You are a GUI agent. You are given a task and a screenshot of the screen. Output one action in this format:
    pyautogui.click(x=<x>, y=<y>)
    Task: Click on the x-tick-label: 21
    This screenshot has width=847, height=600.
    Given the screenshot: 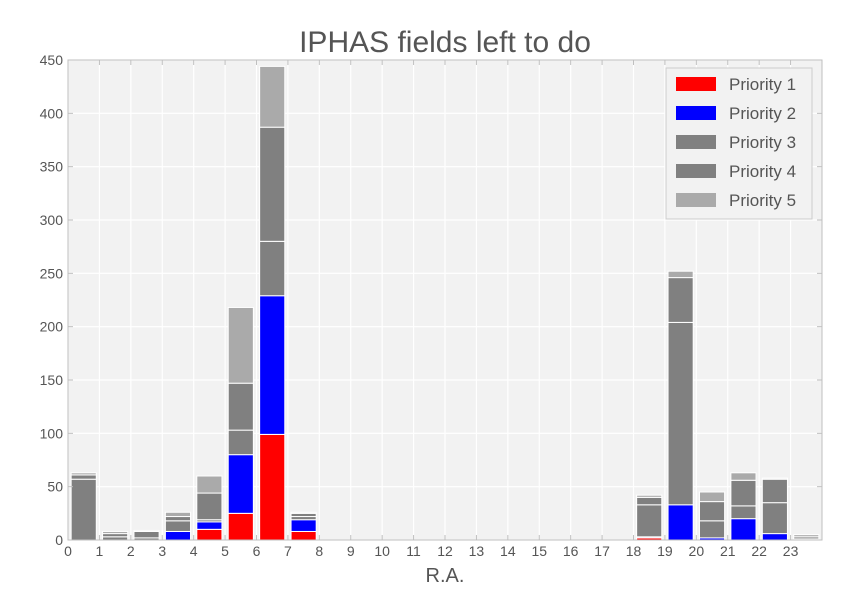 What is the action you would take?
    pyautogui.click(x=728, y=551)
    